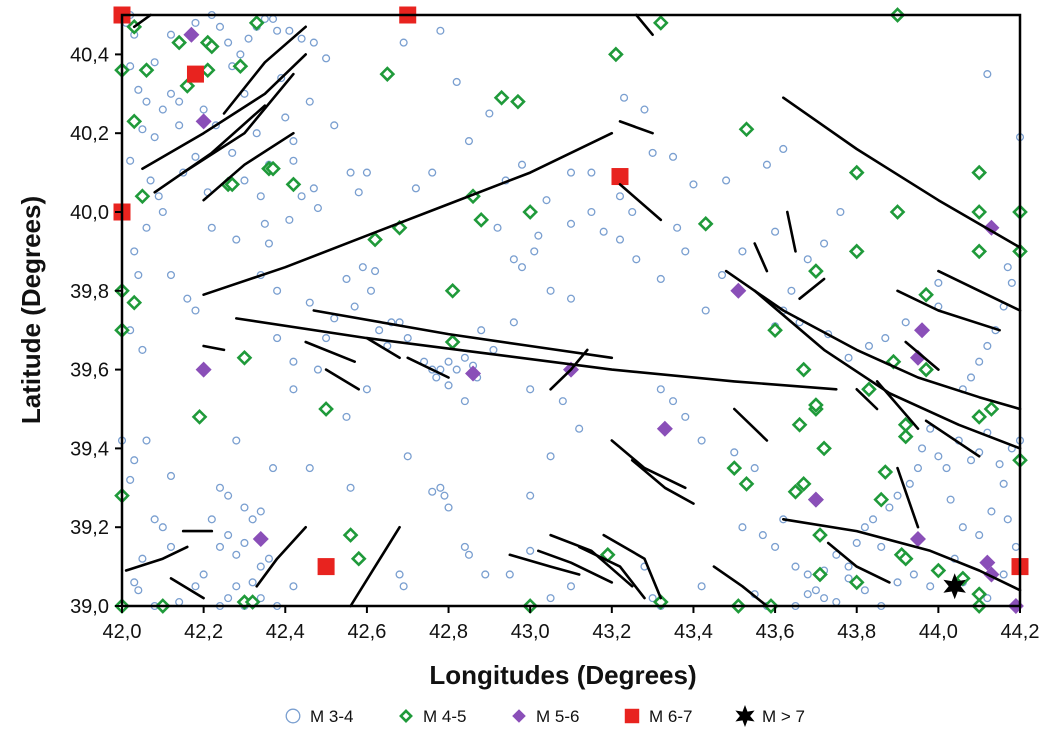  What do you see at coordinates (432, 716) in the screenshot?
I see `legend-item-m45: M 4-5` at bounding box center [432, 716].